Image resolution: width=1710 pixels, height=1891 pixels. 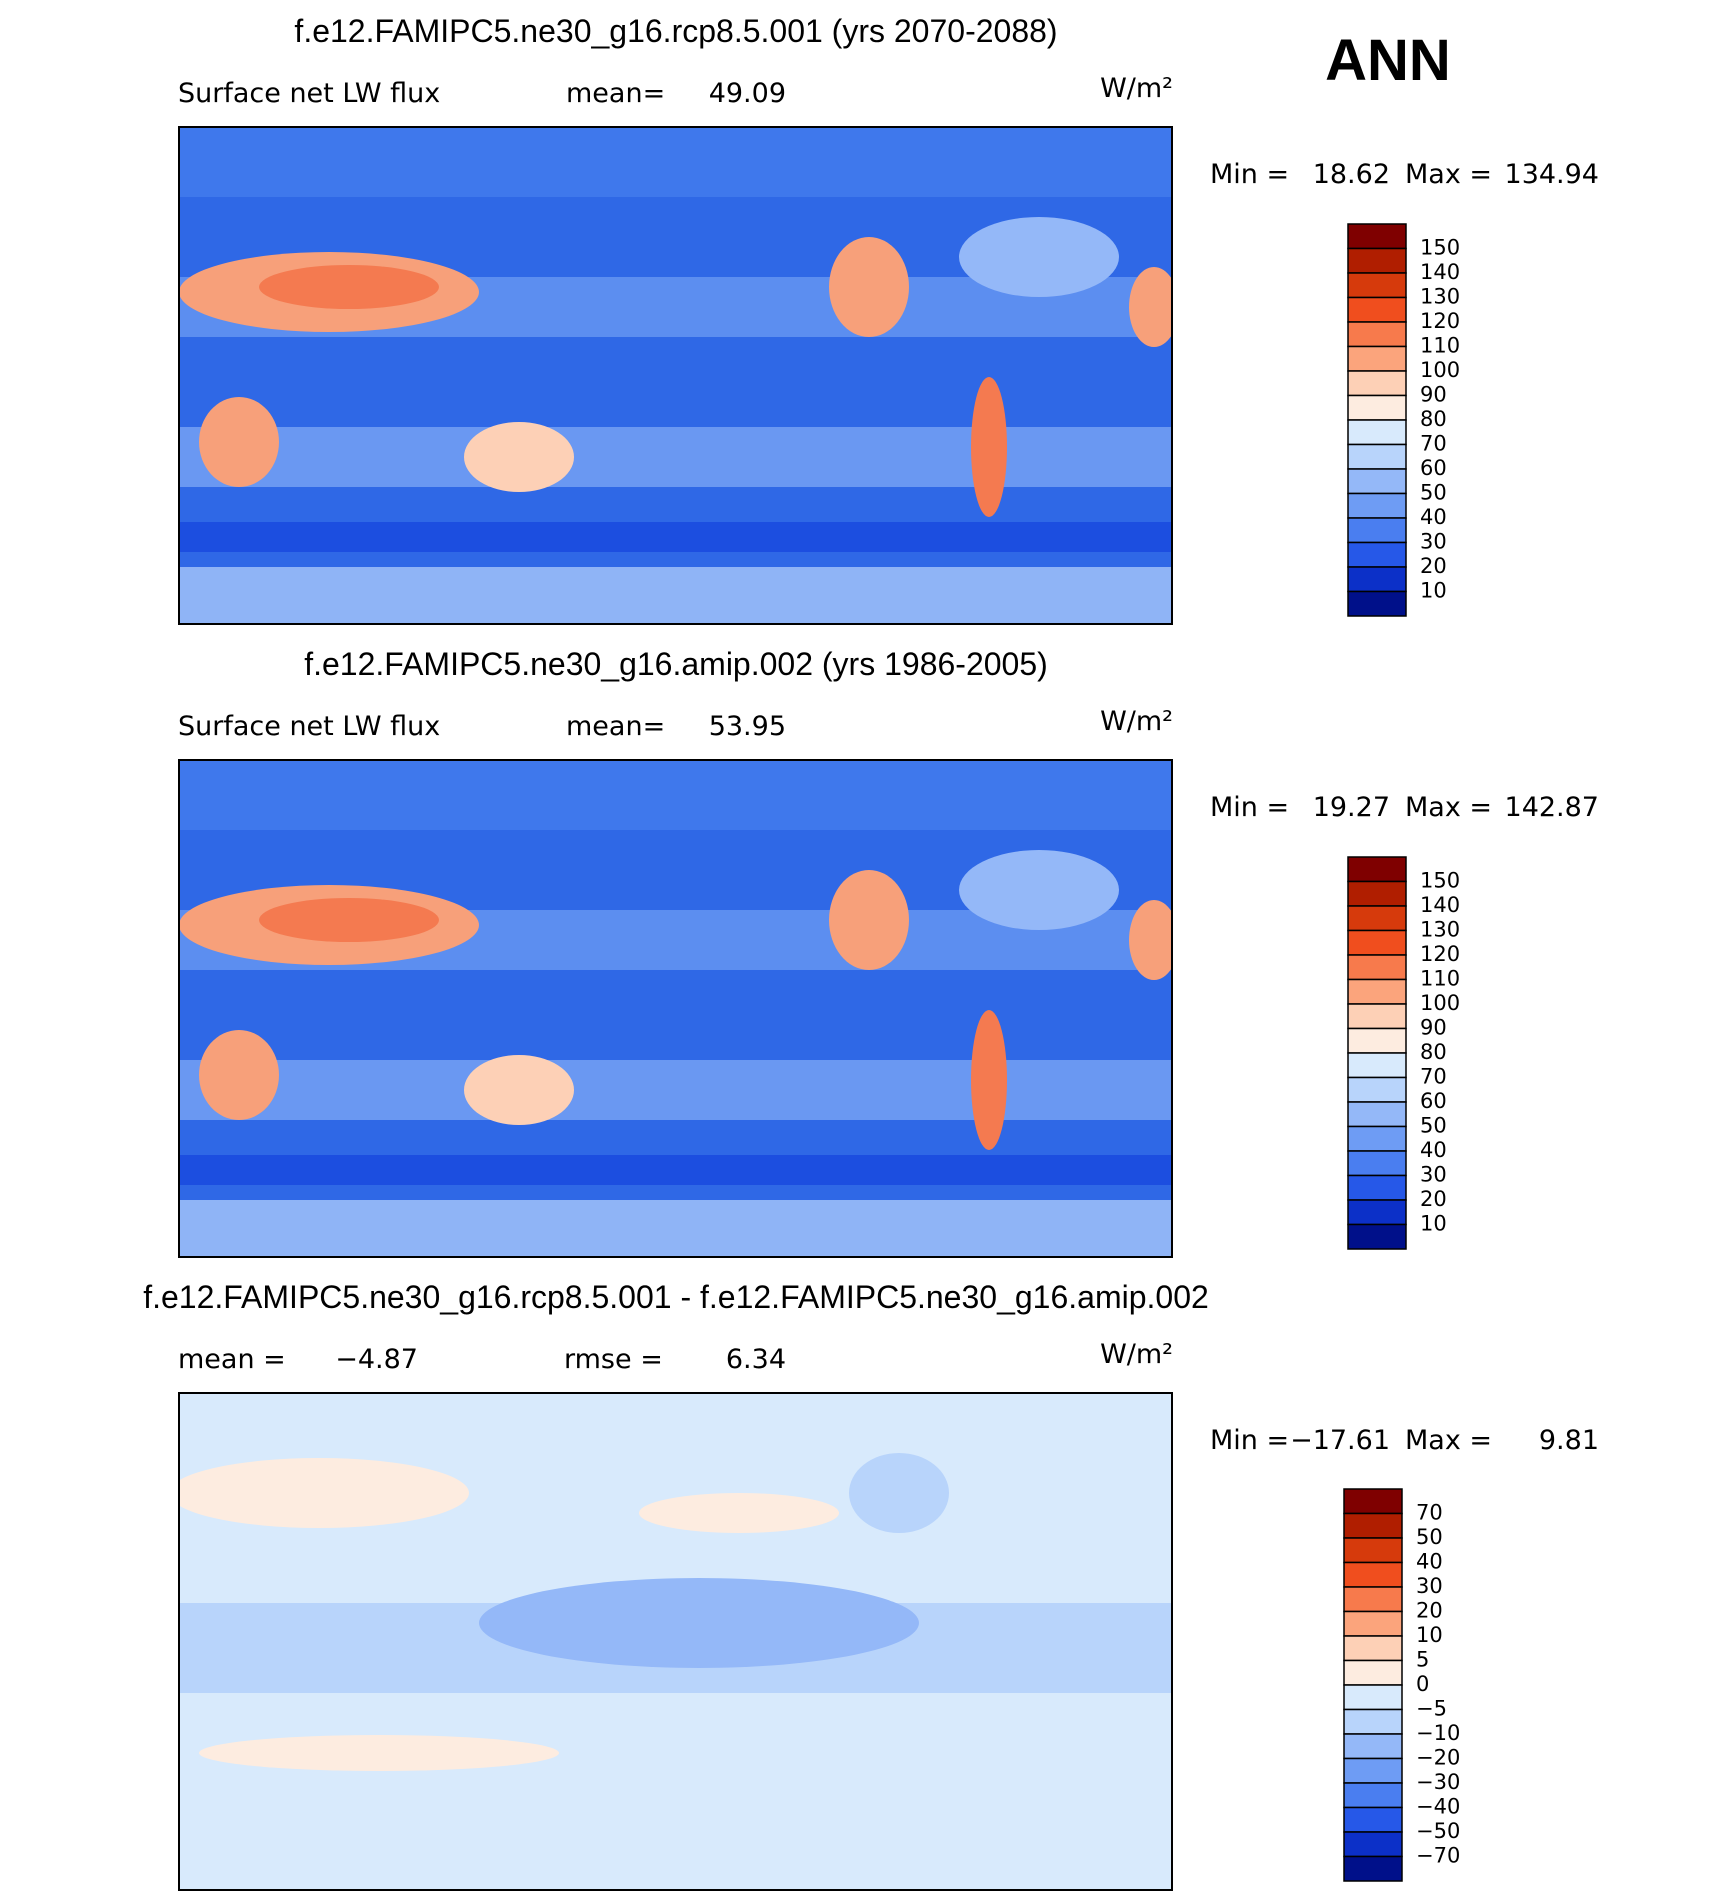 I want to click on colorbar-label: 5, so click(x=1422, y=1660).